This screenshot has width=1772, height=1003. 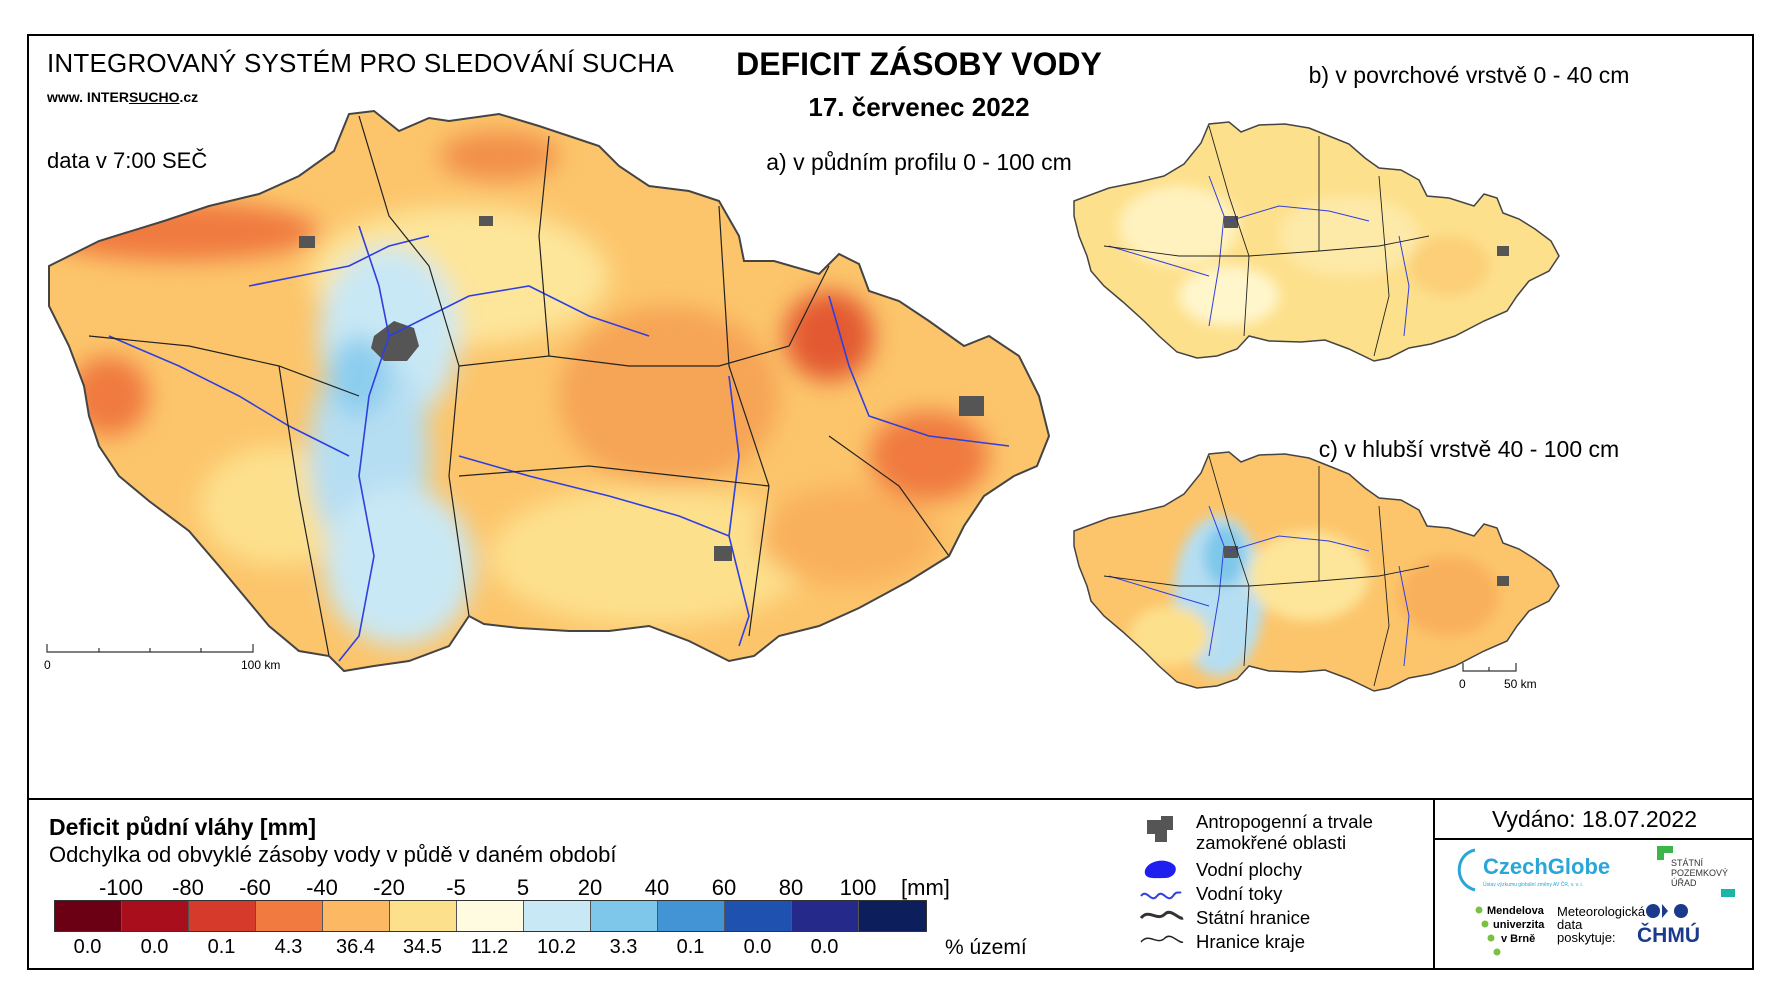 I want to click on svg-text: univerzita, so click(x=1519, y=925).